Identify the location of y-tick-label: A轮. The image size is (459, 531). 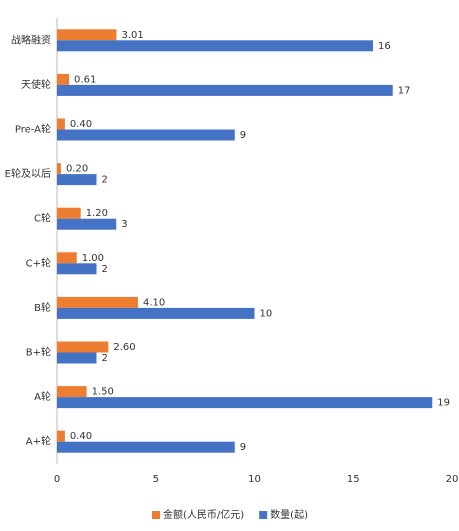
(42, 396).